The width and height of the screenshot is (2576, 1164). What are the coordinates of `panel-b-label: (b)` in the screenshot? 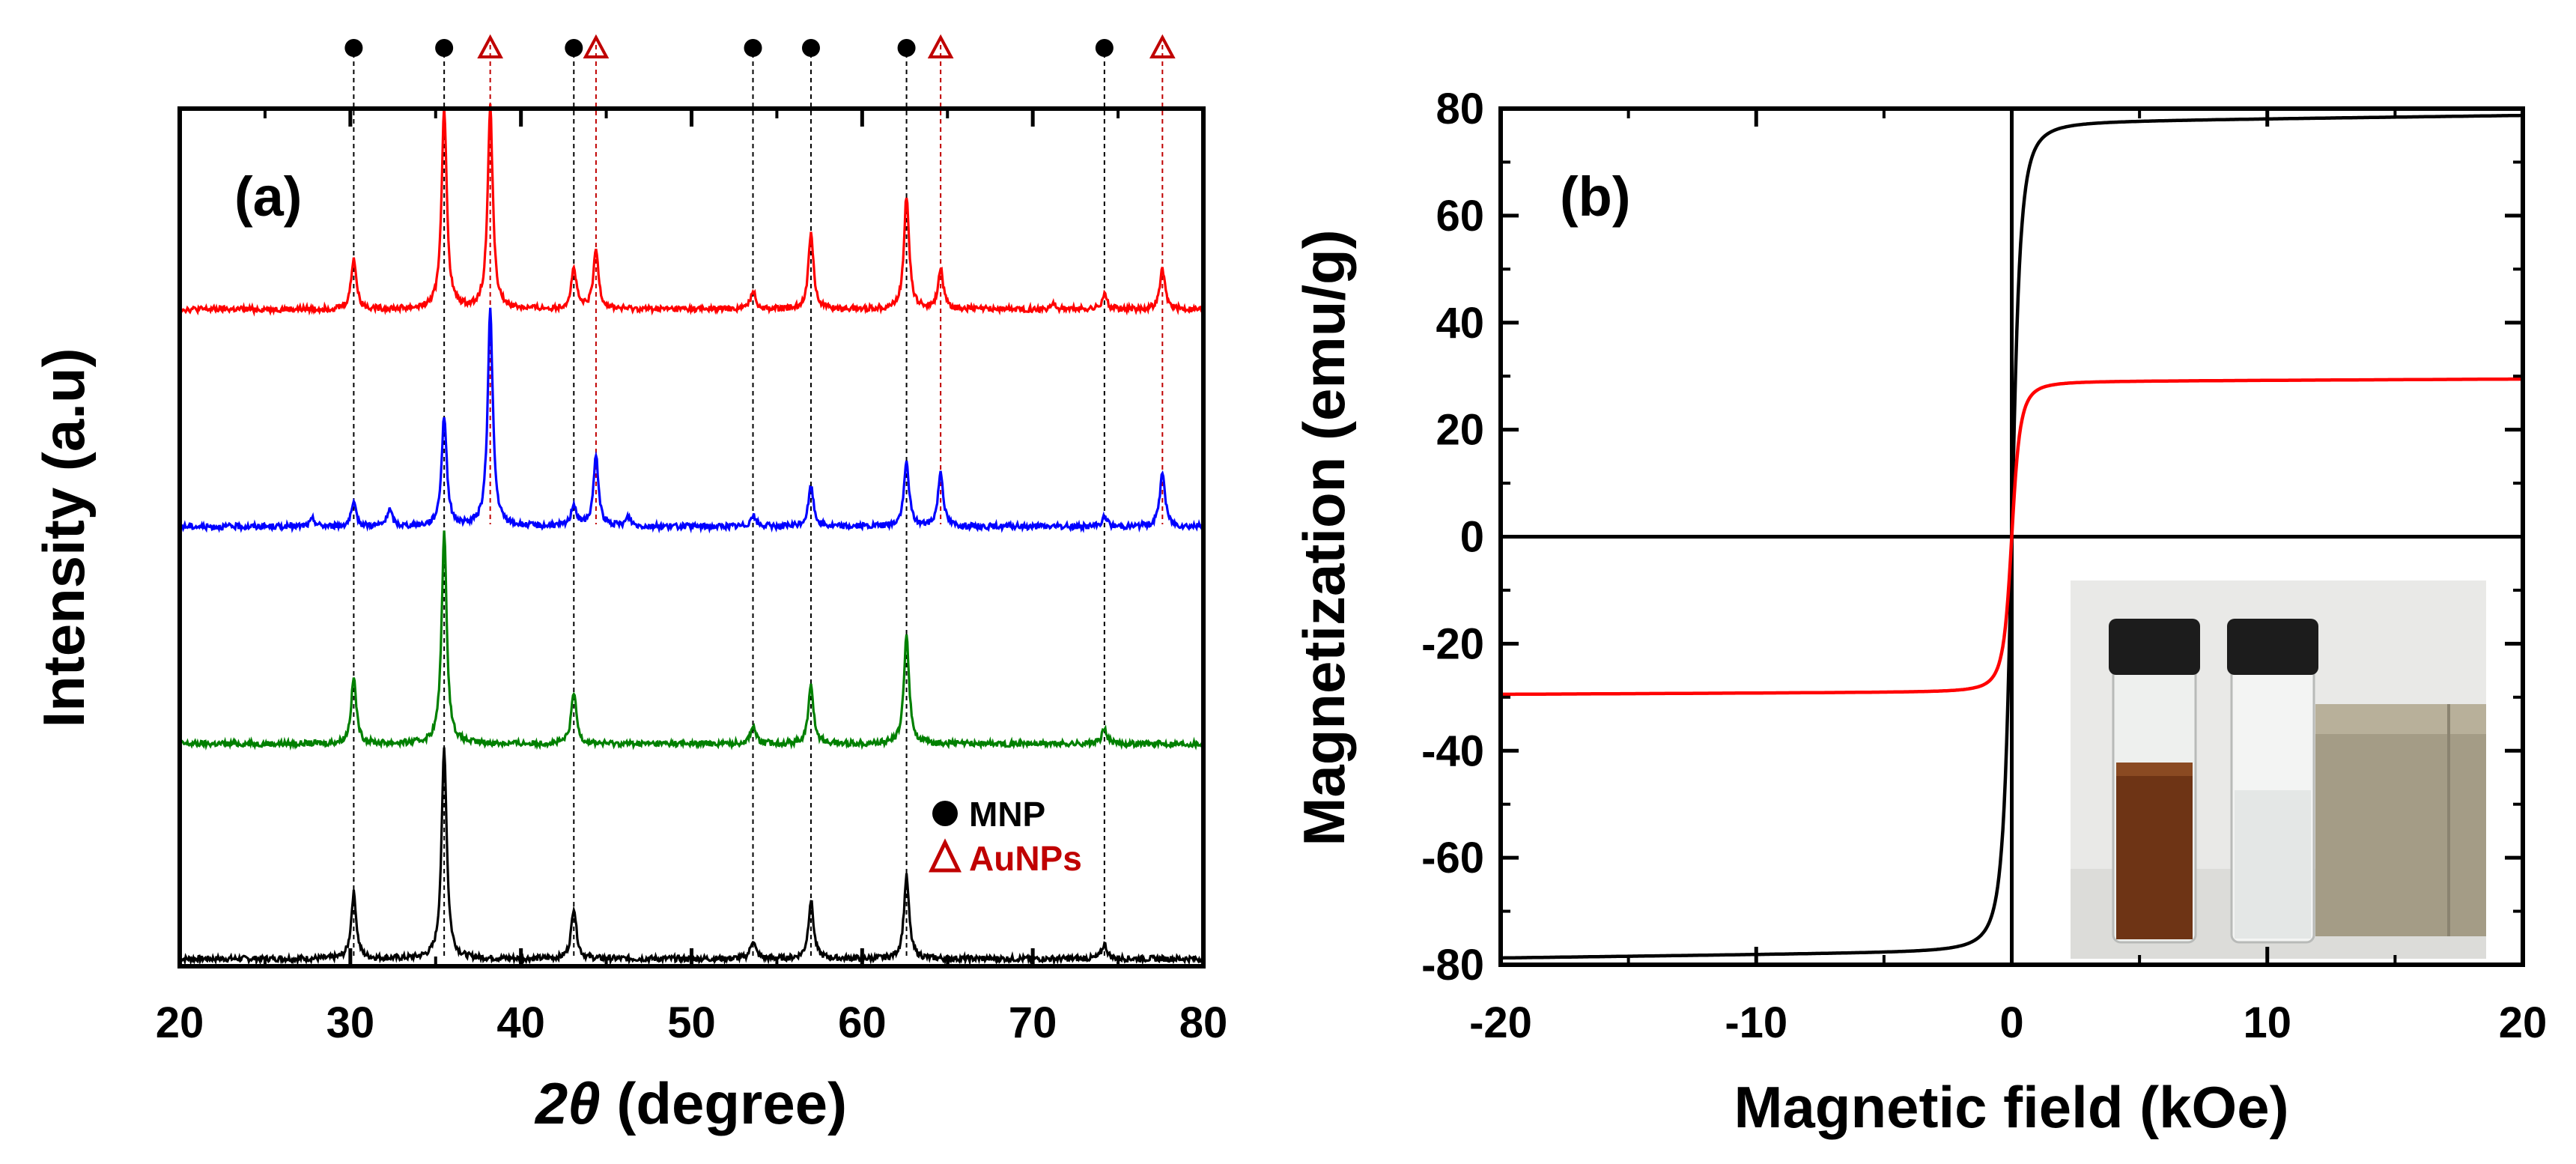 It's located at (1595, 197).